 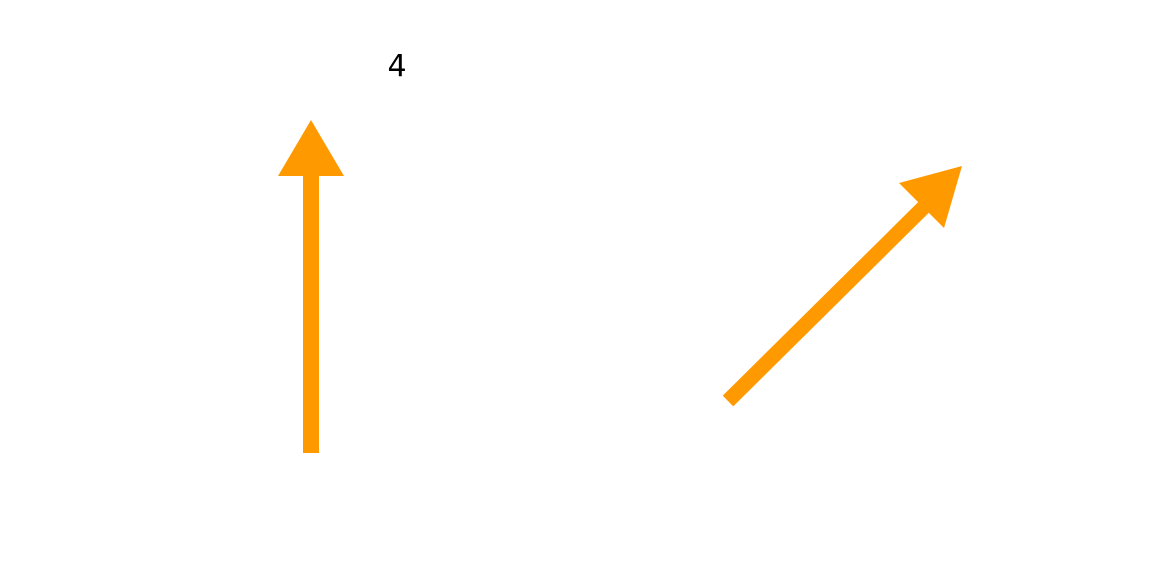 I want to click on vertical-arrow-shaft, so click(x=311, y=312).